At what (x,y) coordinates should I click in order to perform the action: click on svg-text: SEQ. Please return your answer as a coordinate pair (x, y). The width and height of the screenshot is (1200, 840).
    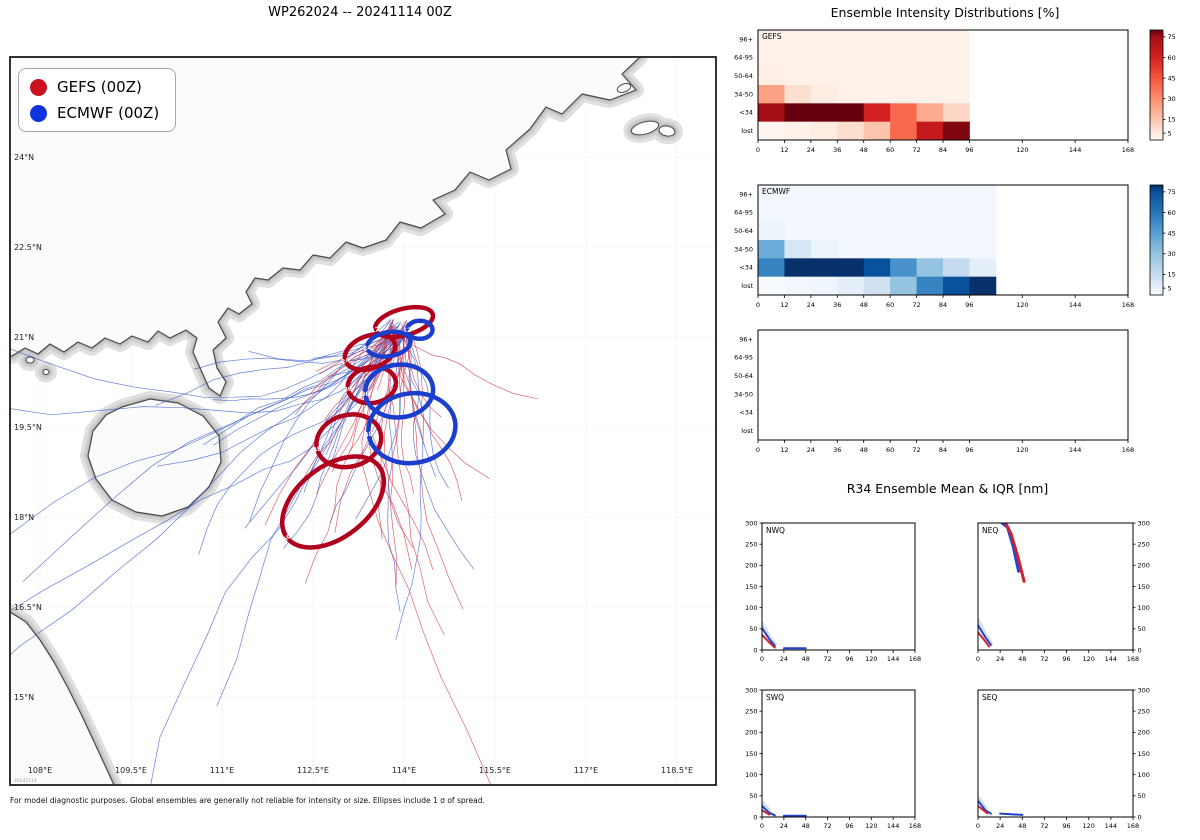
    Looking at the image, I should click on (989, 697).